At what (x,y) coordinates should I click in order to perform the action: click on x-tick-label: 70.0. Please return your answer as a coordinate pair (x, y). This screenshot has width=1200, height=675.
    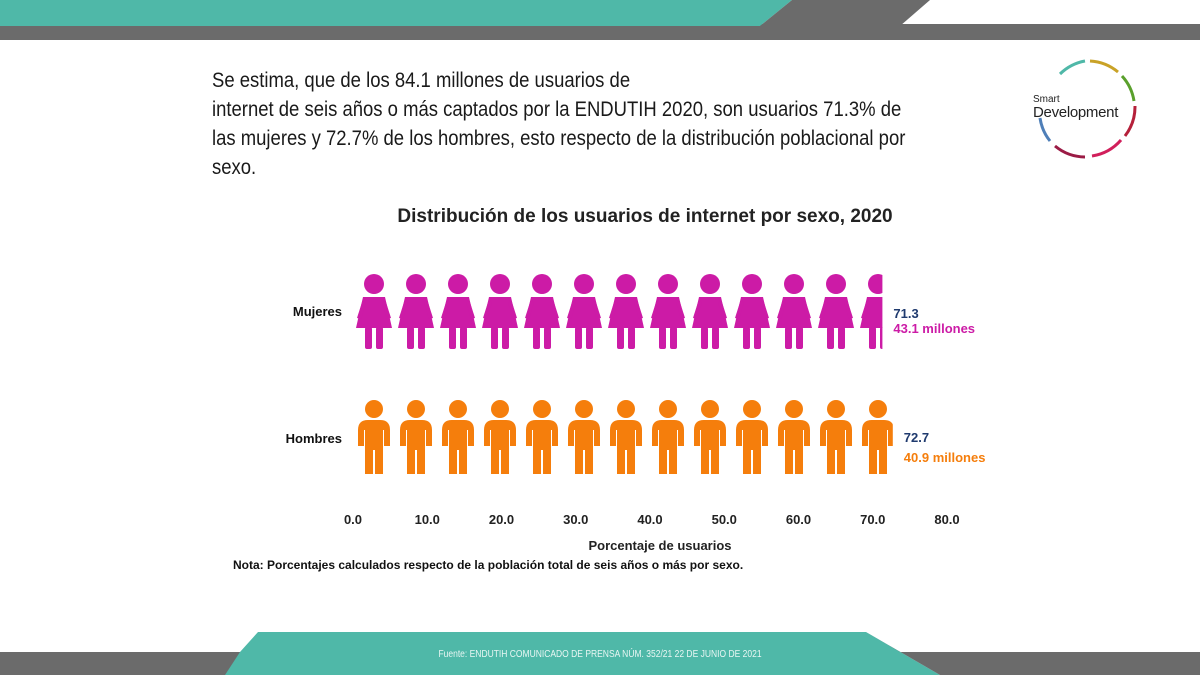
    Looking at the image, I should click on (872, 519).